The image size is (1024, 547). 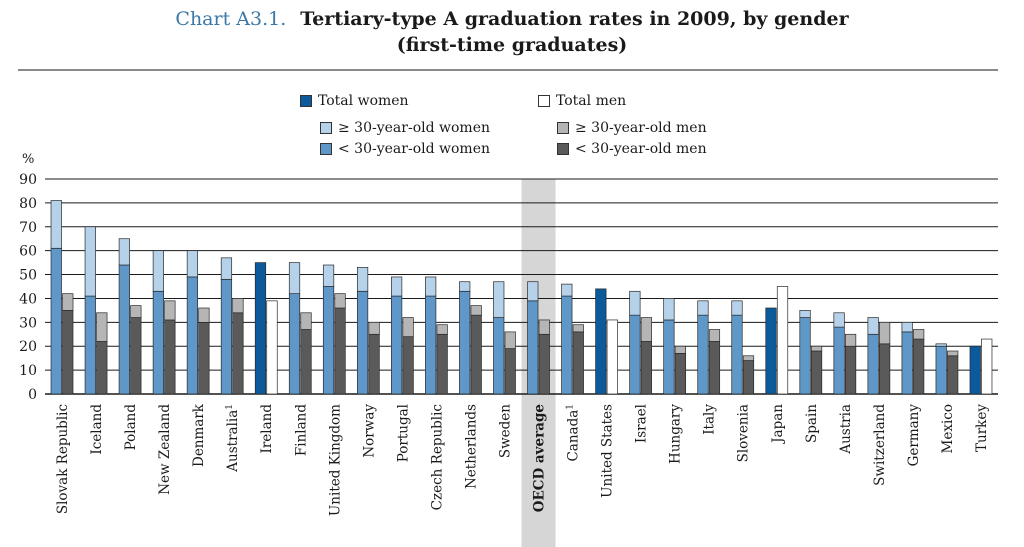 I want to click on y-tick-label: 70, so click(x=28, y=228).